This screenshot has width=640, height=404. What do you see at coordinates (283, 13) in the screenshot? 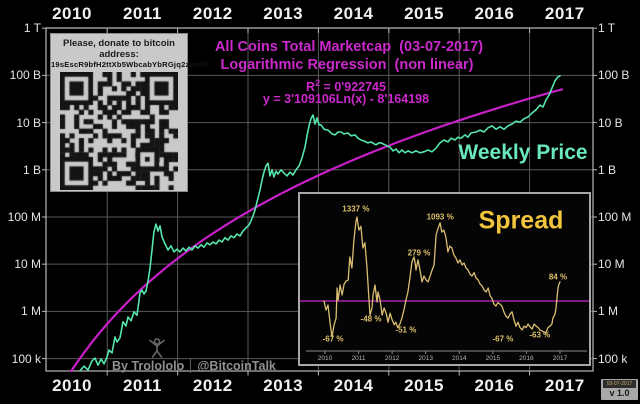
I see `x-axis-year-label-top: 2013` at bounding box center [283, 13].